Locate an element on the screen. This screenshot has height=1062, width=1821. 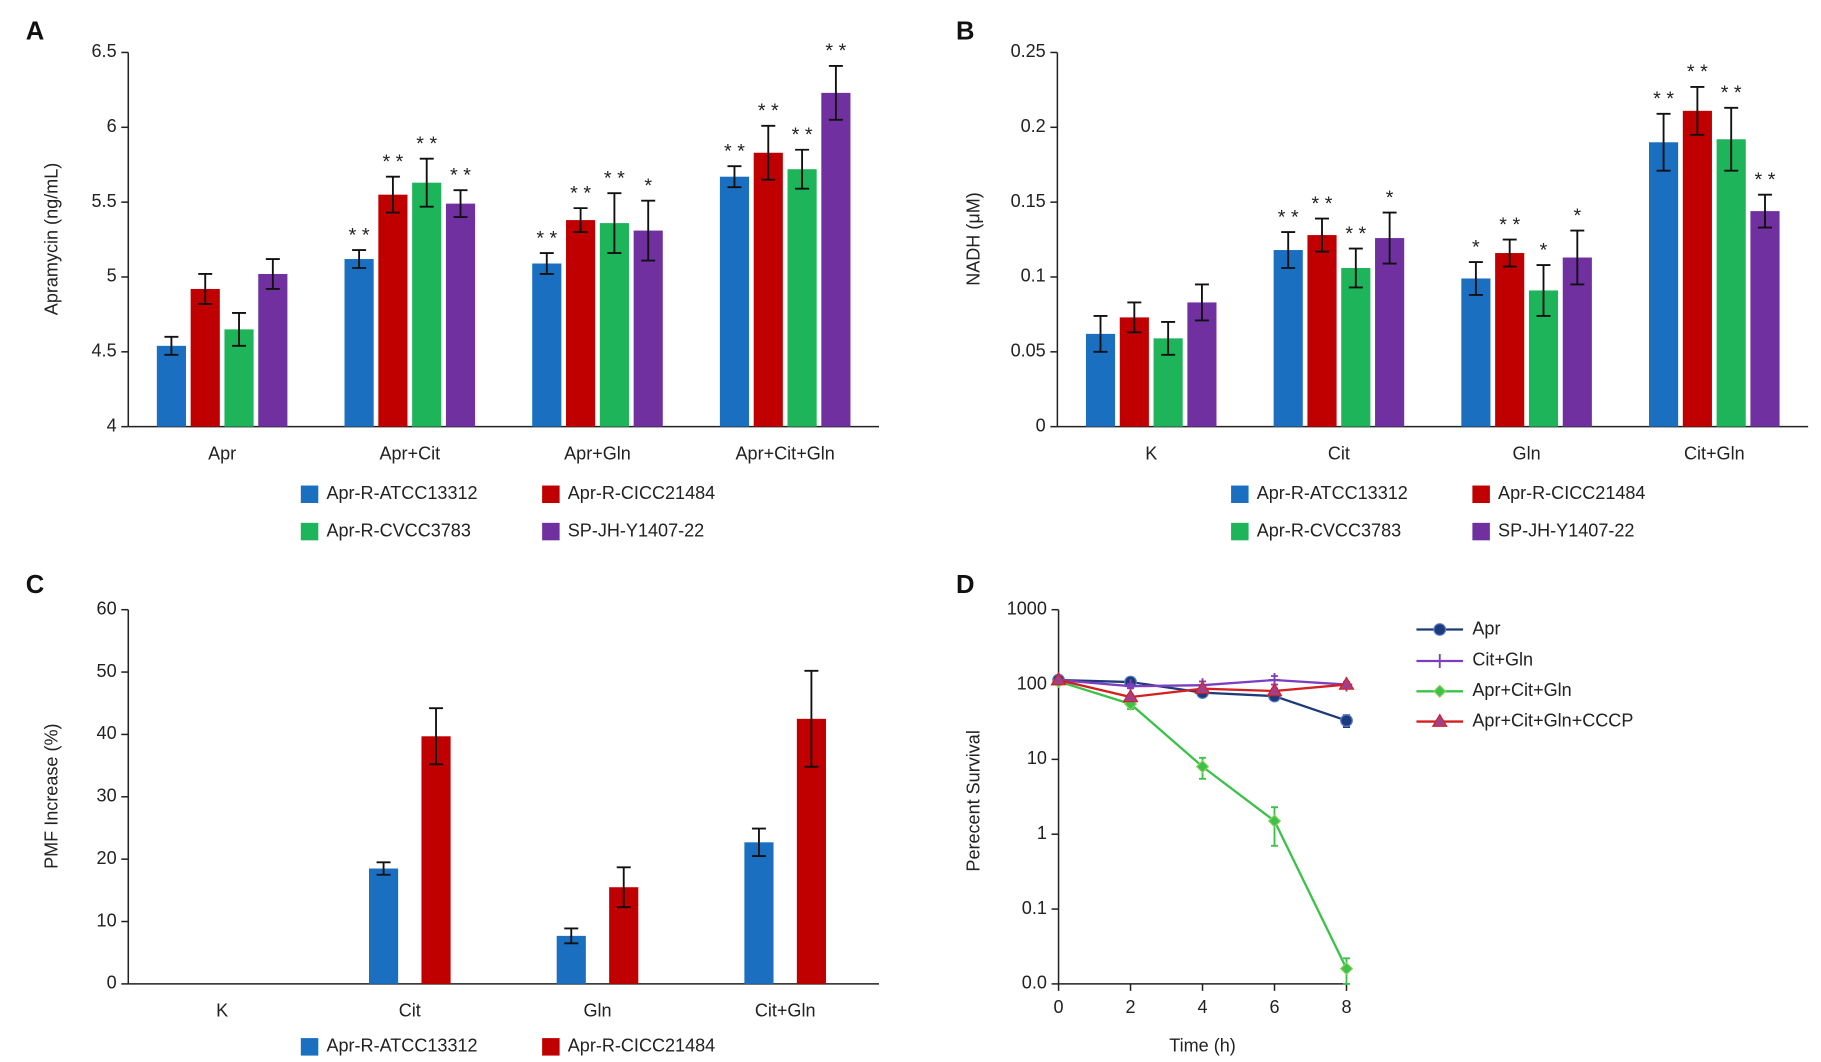
y-axis-title: NADH (μM) is located at coordinates (973, 239).